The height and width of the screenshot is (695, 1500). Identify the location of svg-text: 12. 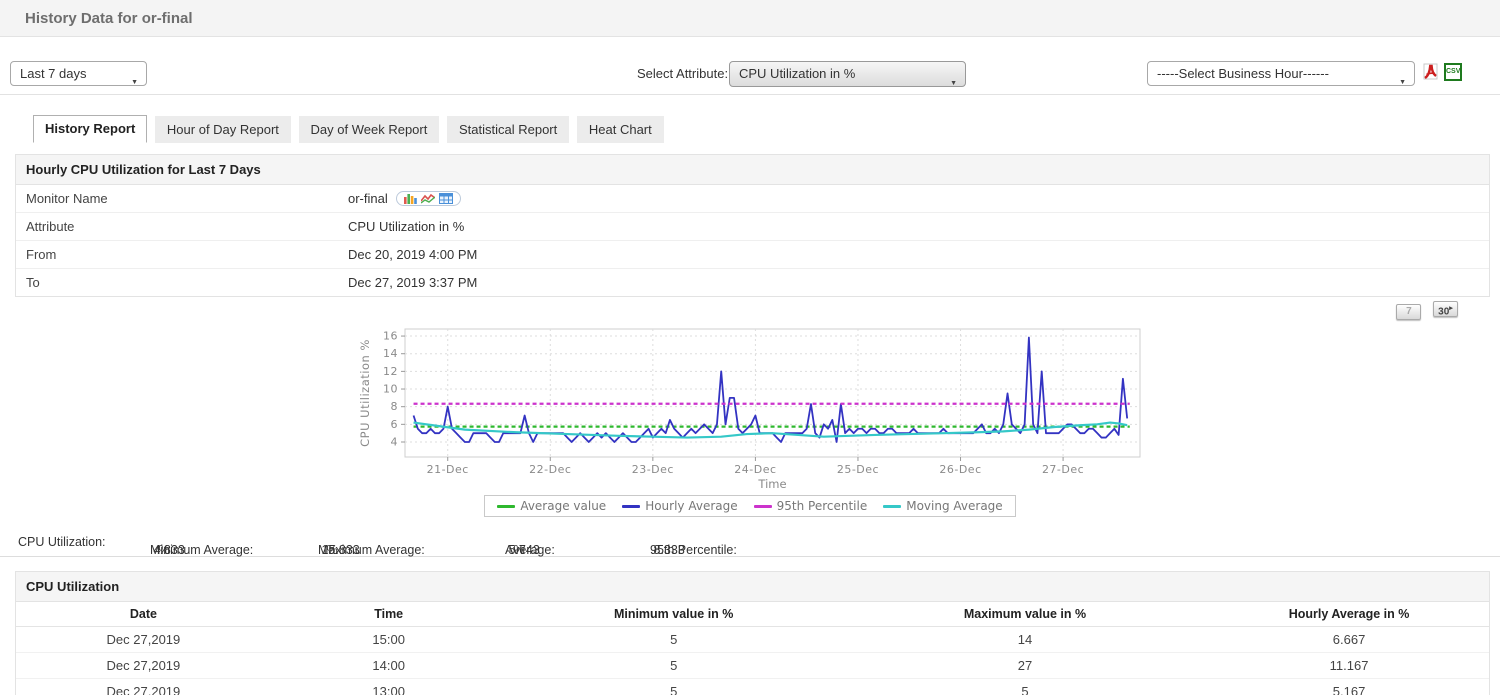
(390, 371).